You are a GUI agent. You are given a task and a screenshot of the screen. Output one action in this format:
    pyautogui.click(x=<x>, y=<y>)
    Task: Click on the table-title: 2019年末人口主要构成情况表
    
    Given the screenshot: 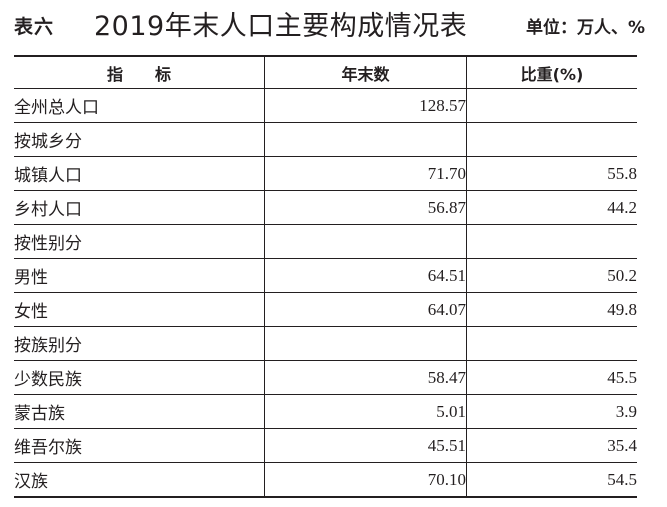 What is the action you would take?
    pyautogui.click(x=281, y=26)
    